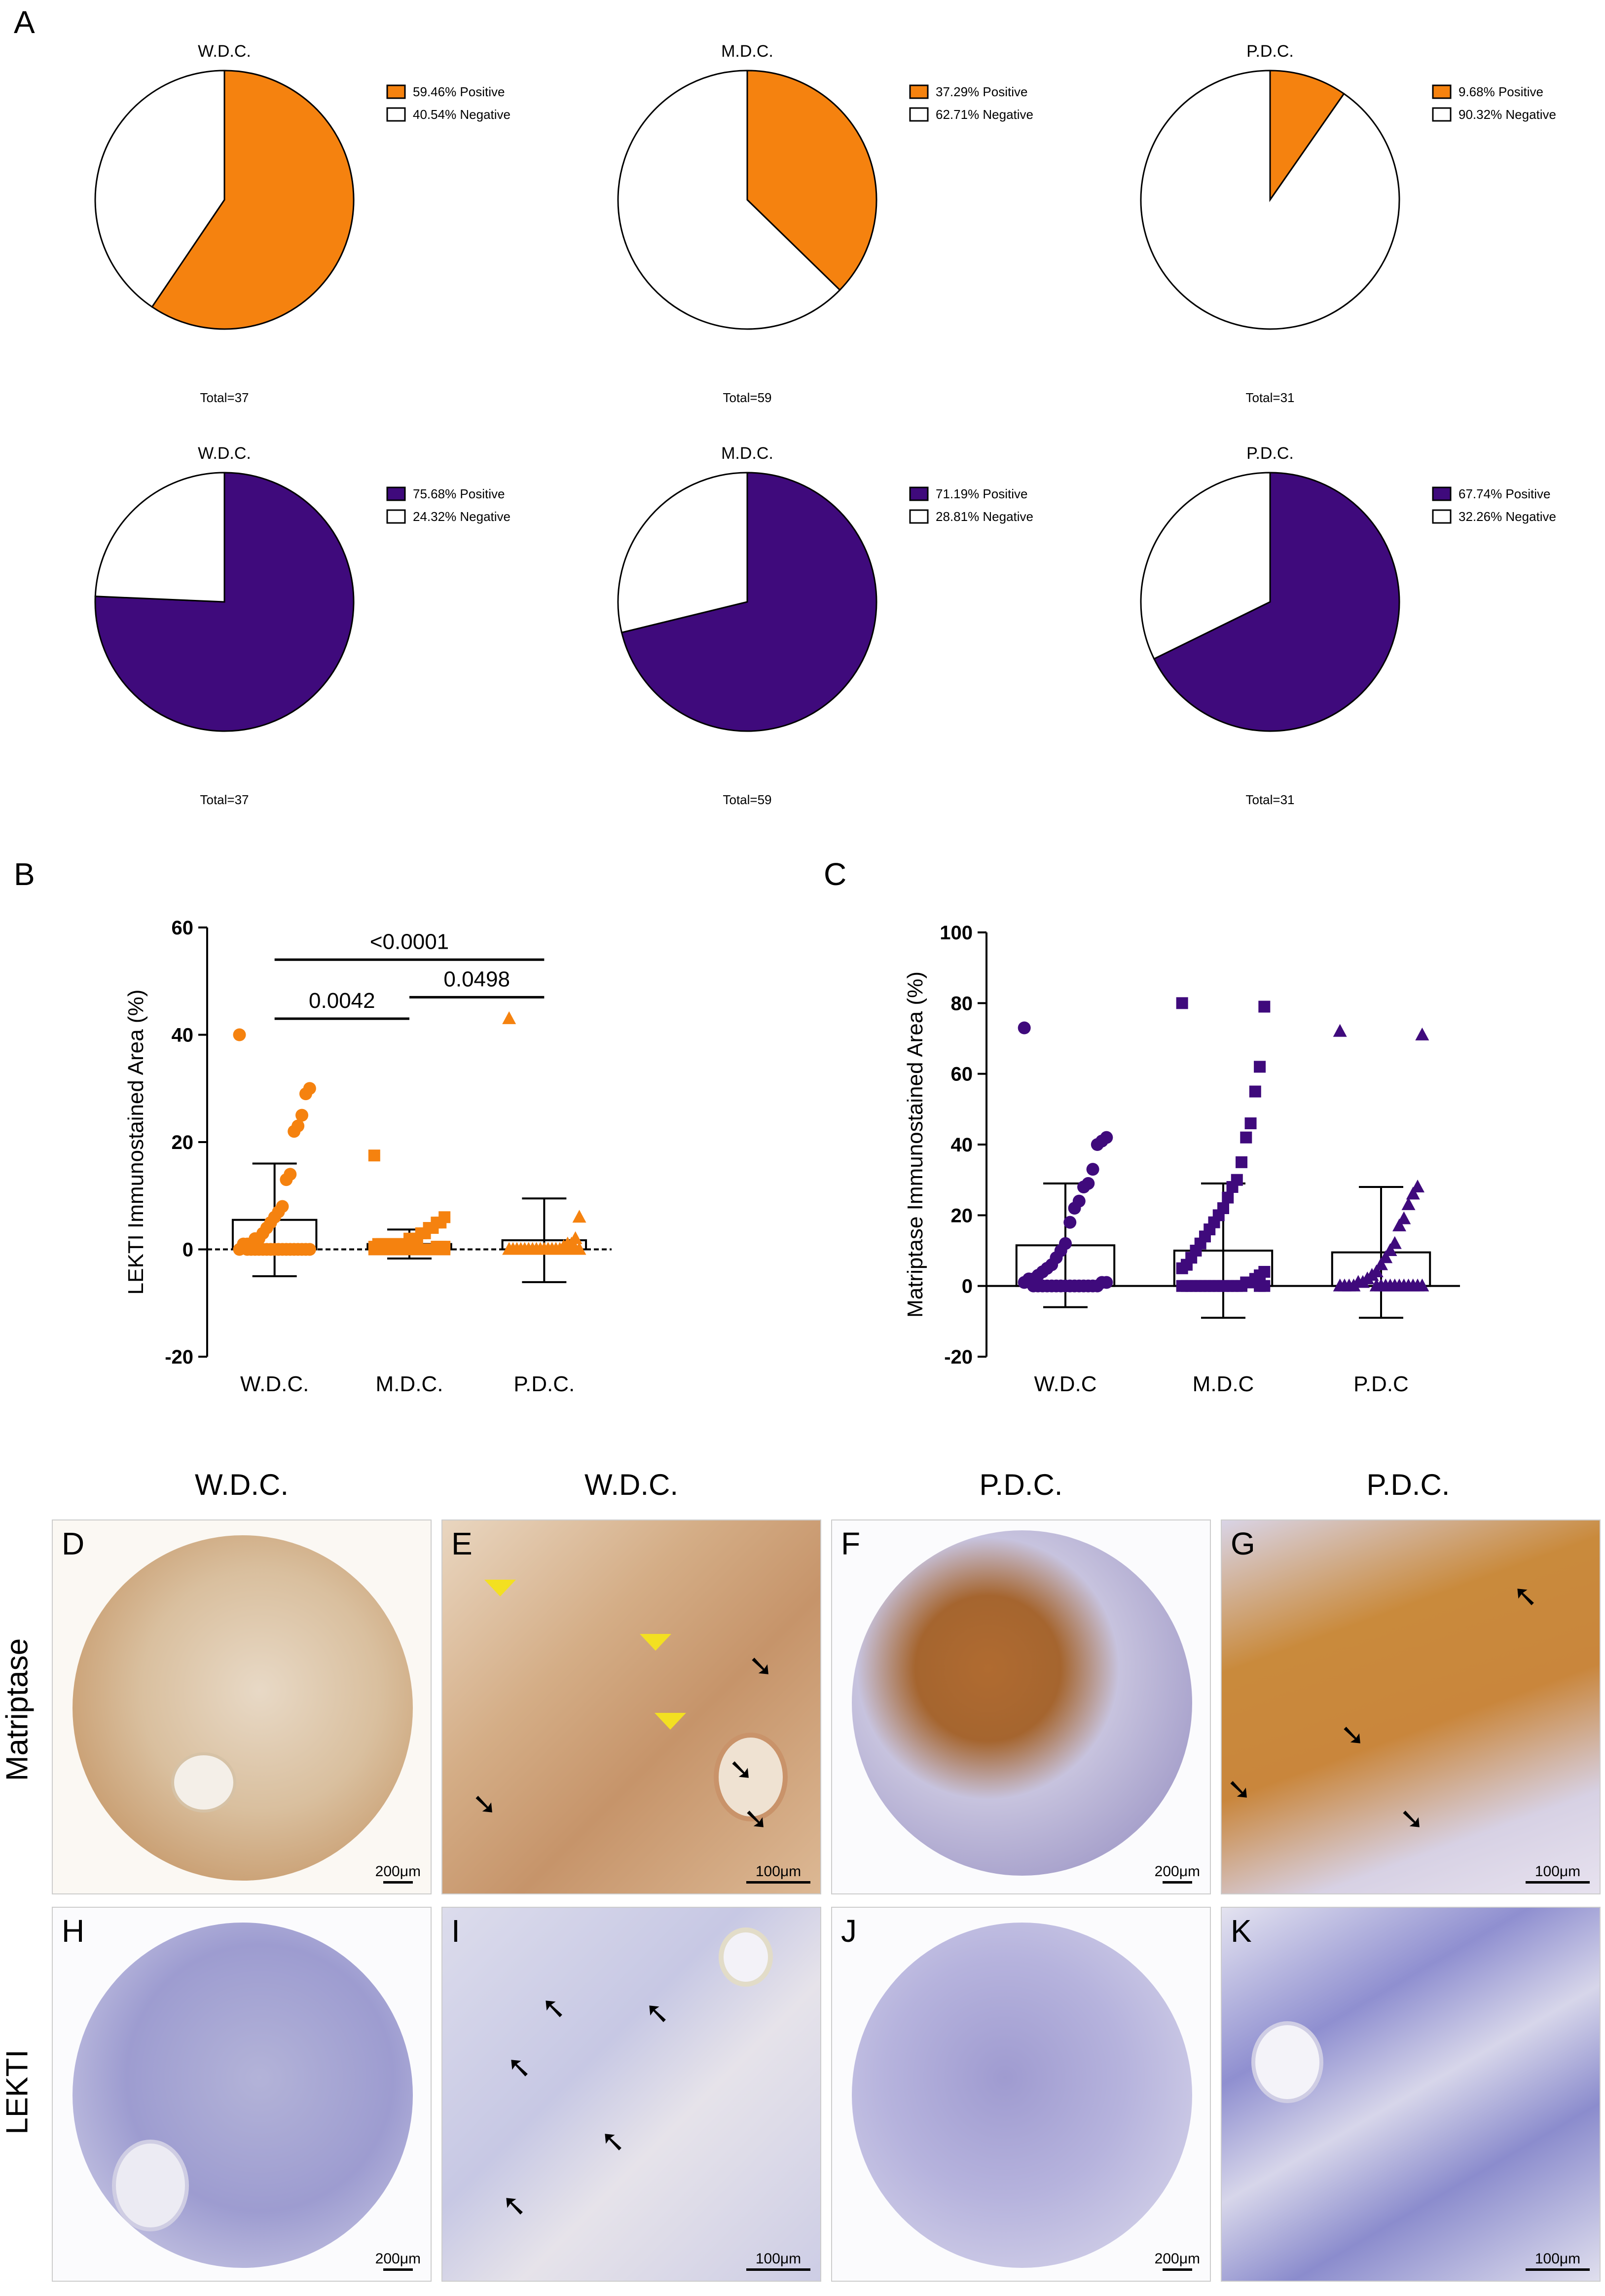  I want to click on y-tick-label: 100, so click(956, 933).